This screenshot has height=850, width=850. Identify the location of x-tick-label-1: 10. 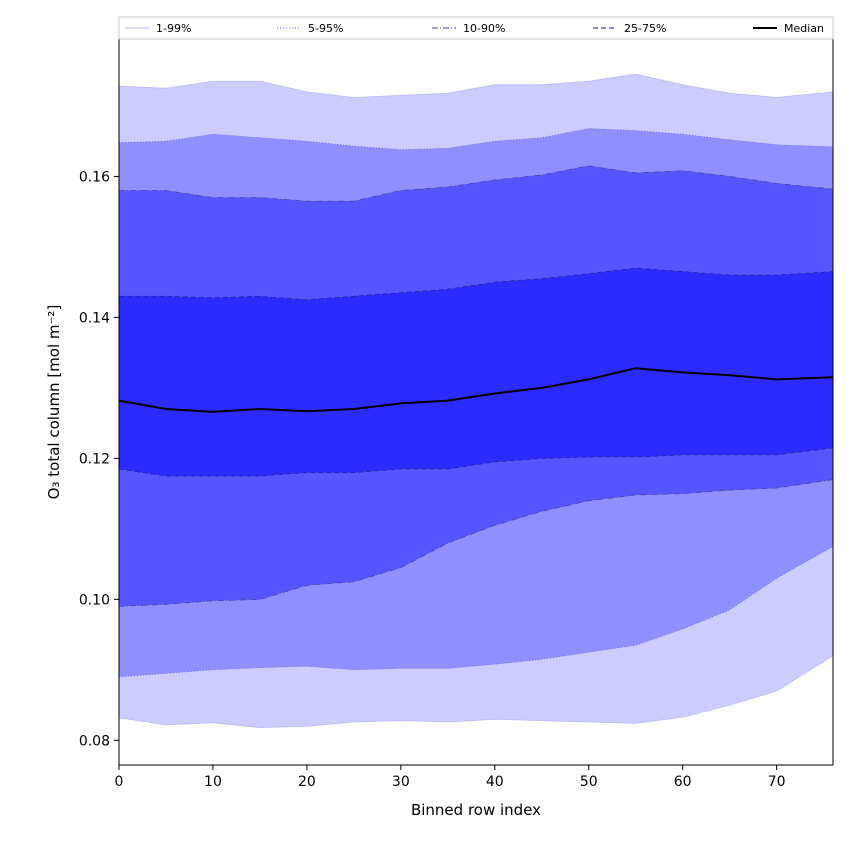
(213, 782).